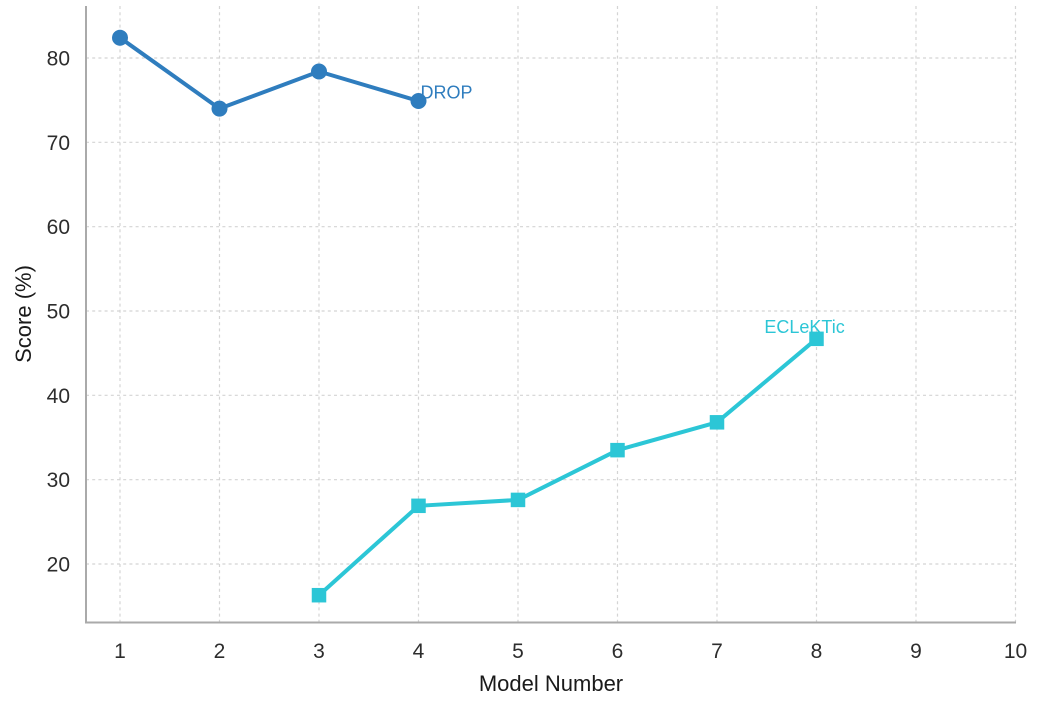 The height and width of the screenshot is (706, 1041). Describe the element at coordinates (717, 651) in the screenshot. I see `x-tick-label: 7` at that location.